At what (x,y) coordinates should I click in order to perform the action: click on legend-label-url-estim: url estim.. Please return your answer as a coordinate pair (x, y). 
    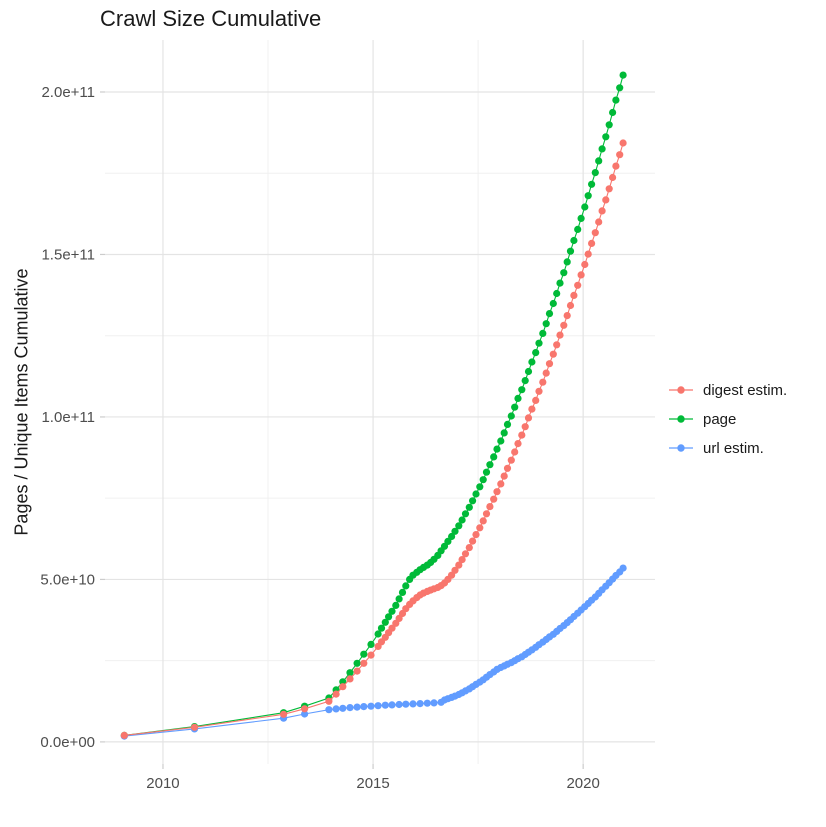
    Looking at the image, I should click on (733, 448).